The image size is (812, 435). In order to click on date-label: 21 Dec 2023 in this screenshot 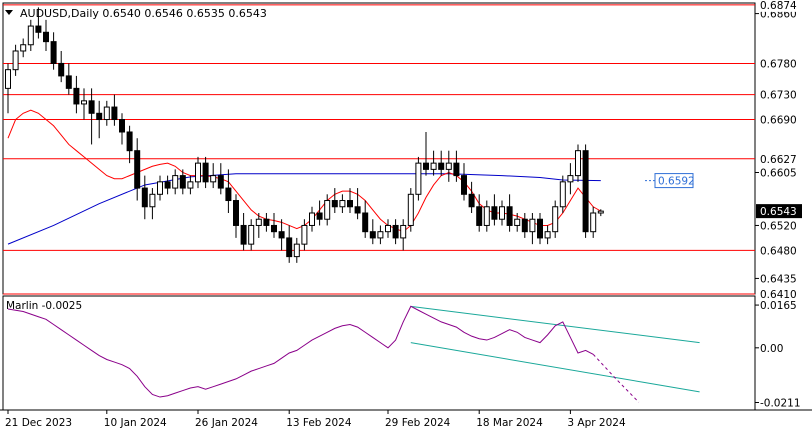, I will do `click(38, 423)`.